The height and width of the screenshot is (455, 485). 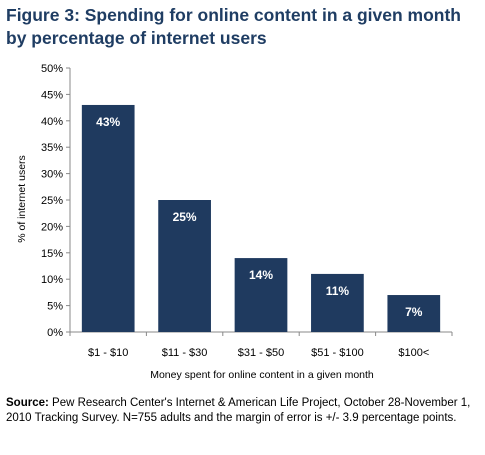 What do you see at coordinates (27, 403) in the screenshot?
I see `source-label: Source:` at bounding box center [27, 403].